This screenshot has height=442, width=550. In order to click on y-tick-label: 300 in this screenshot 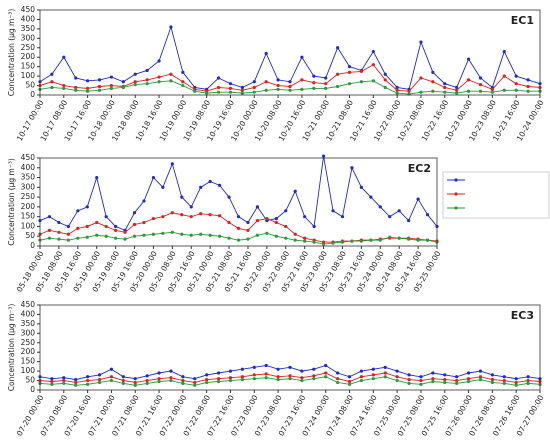, I will do `click(28, 37)`.